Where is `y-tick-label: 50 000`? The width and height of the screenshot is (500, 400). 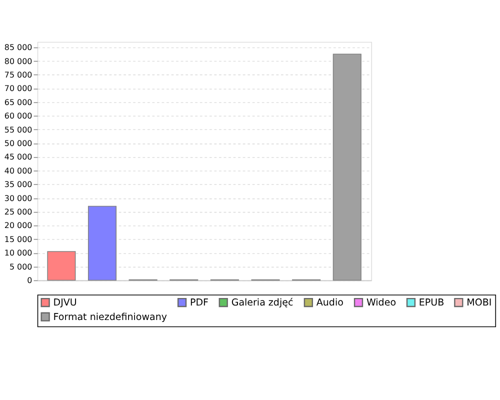
y-tick-label: 50 000 is located at coordinates (18, 143).